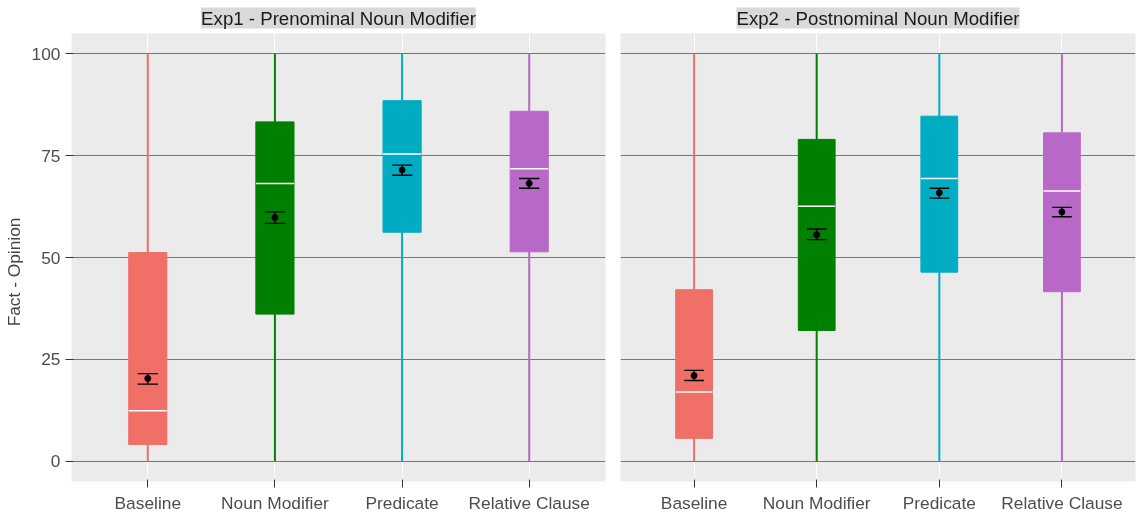 The image size is (1147, 519). I want to click on chart-title: Exp2 - Postnominal Noun Modifier, so click(878, 18).